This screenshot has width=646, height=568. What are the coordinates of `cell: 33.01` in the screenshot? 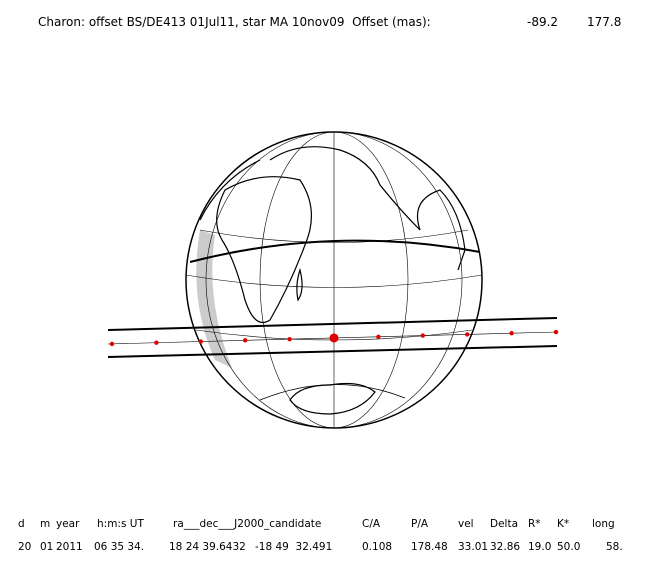 It's located at (473, 547).